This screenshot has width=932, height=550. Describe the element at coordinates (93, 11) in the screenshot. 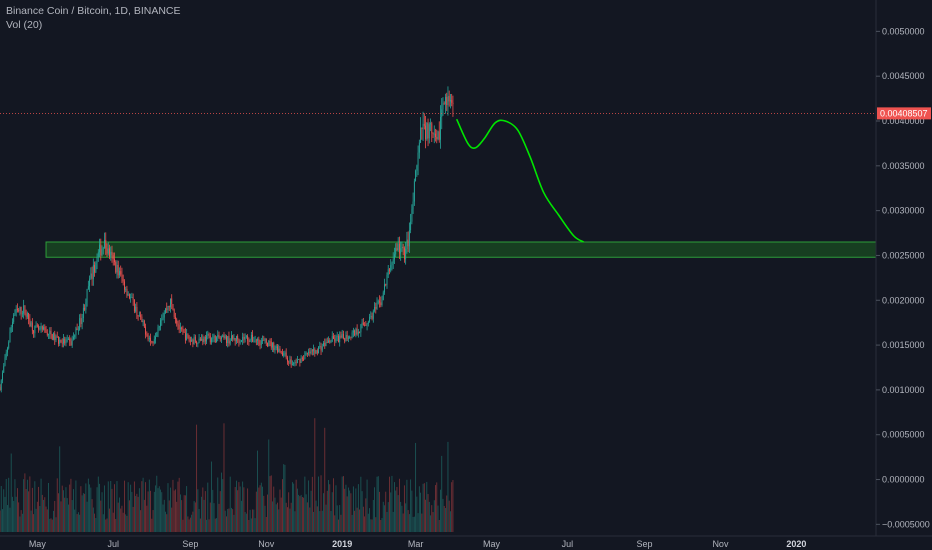

I see `symbol-title: Binance Coin / Bitcoin, 1D, BINANCE` at that location.